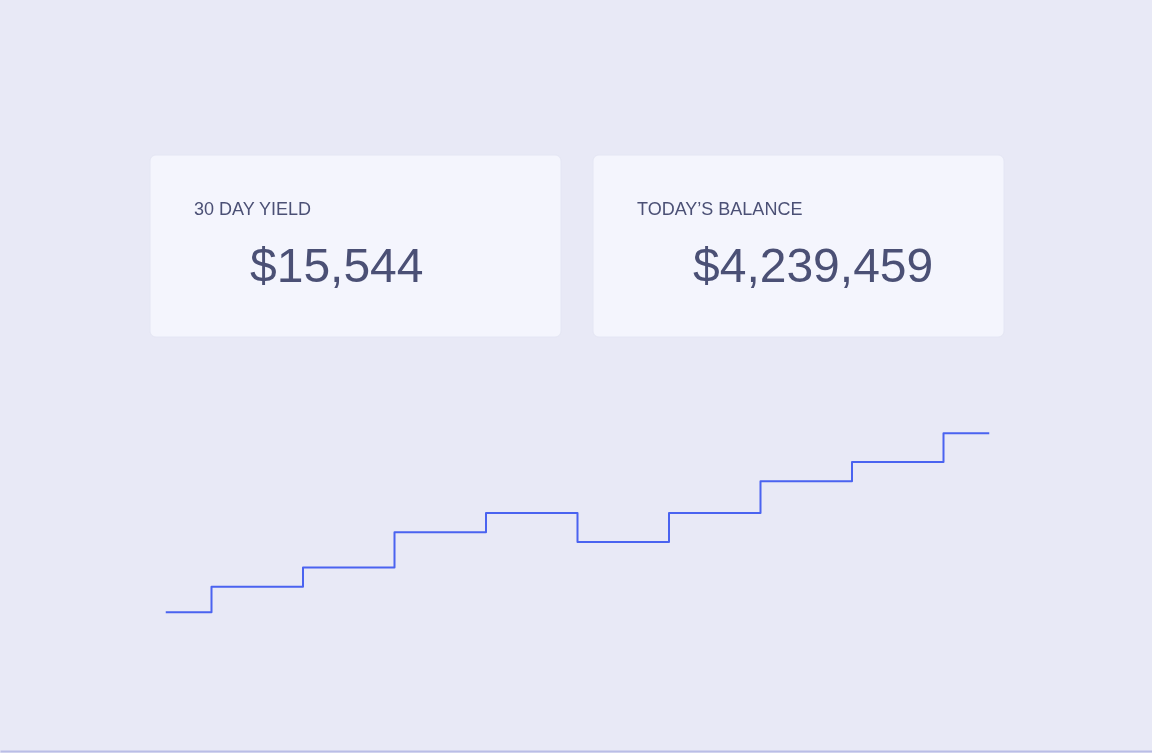 The image size is (1152, 753). Describe the element at coordinates (253, 209) in the screenshot. I see `text: 30 DAY YIELD` at that location.